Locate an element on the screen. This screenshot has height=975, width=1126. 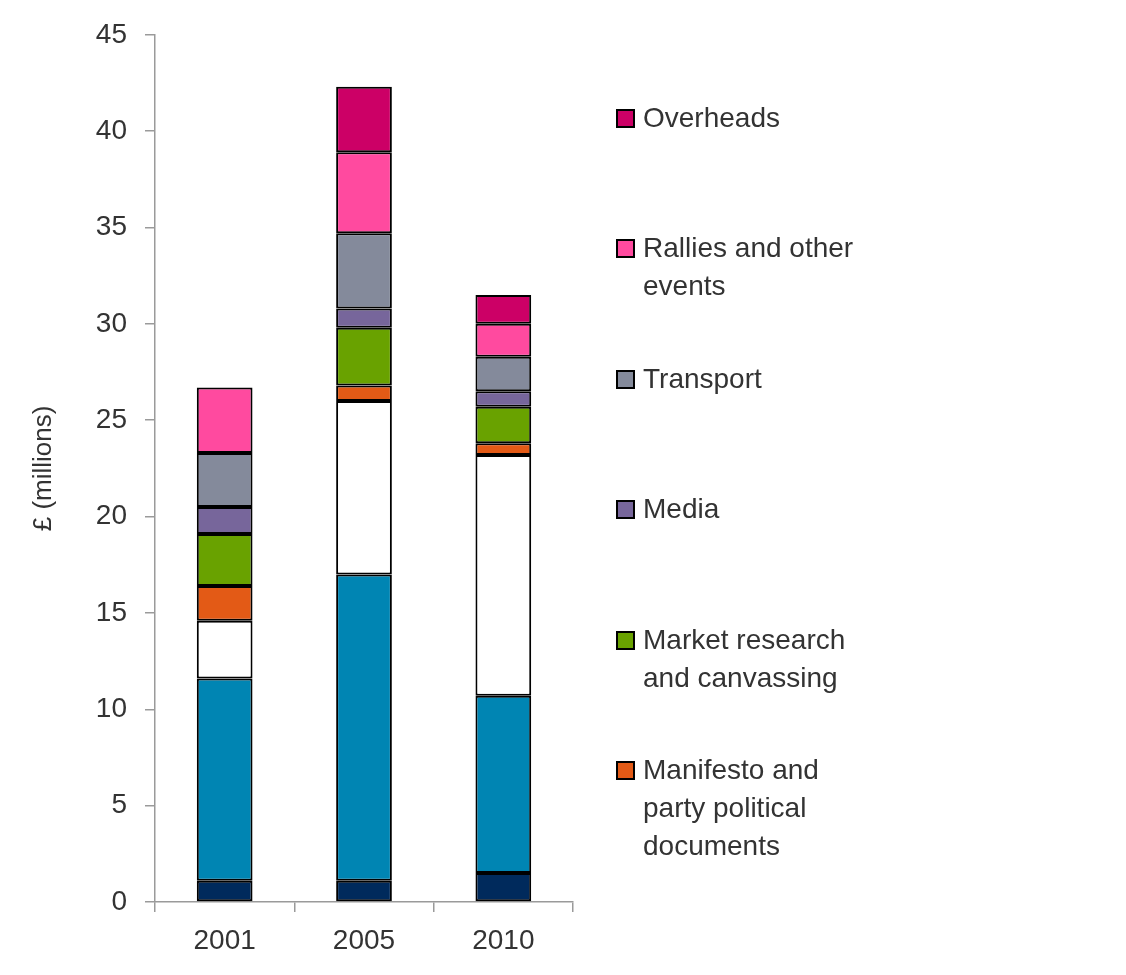
y-tick-label: 30 is located at coordinates (111, 322).